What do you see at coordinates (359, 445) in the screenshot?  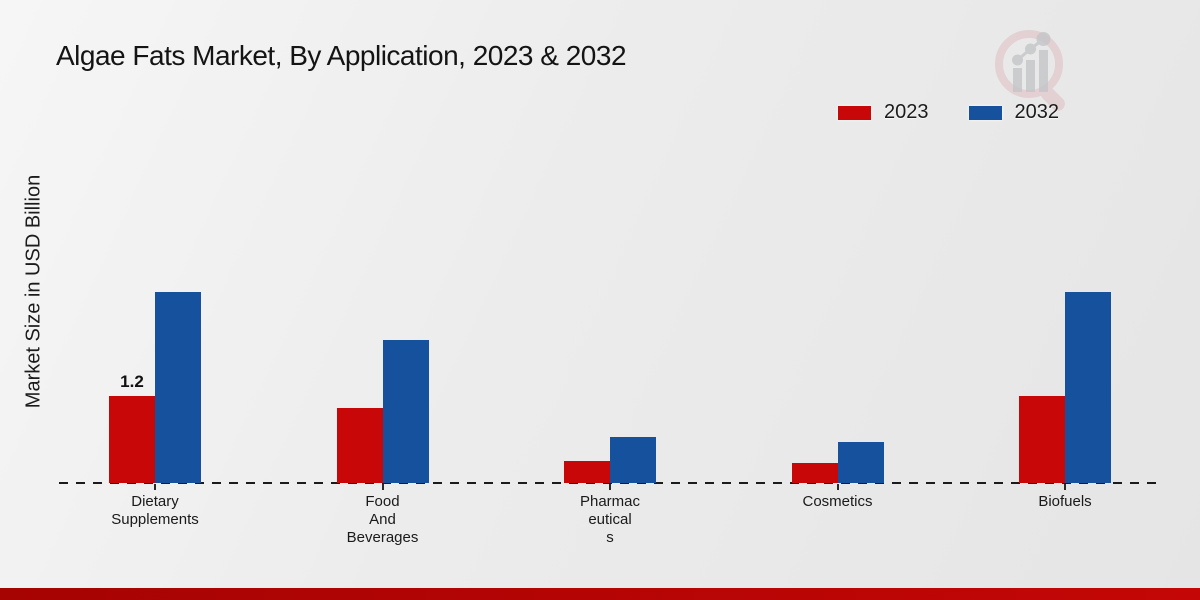 I see `bar-2023-food-and-beverages` at bounding box center [359, 445].